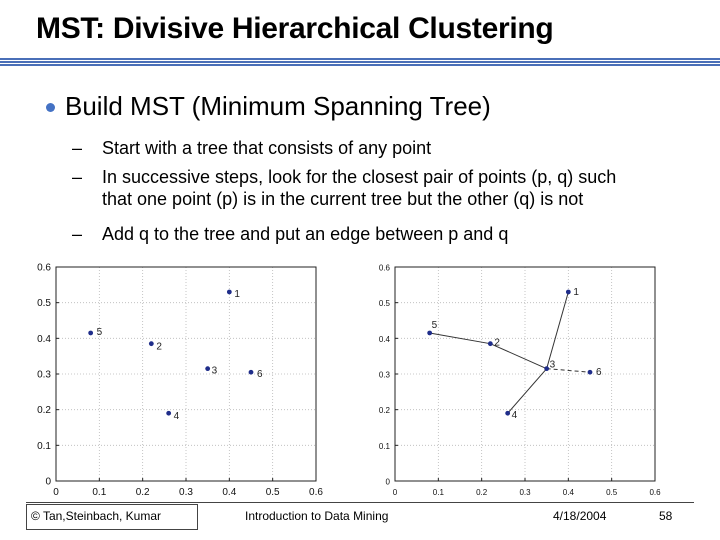 The width and height of the screenshot is (720, 540). I want to click on footer-copyright: © Tan,Steinbach, Kumar, so click(96, 516).